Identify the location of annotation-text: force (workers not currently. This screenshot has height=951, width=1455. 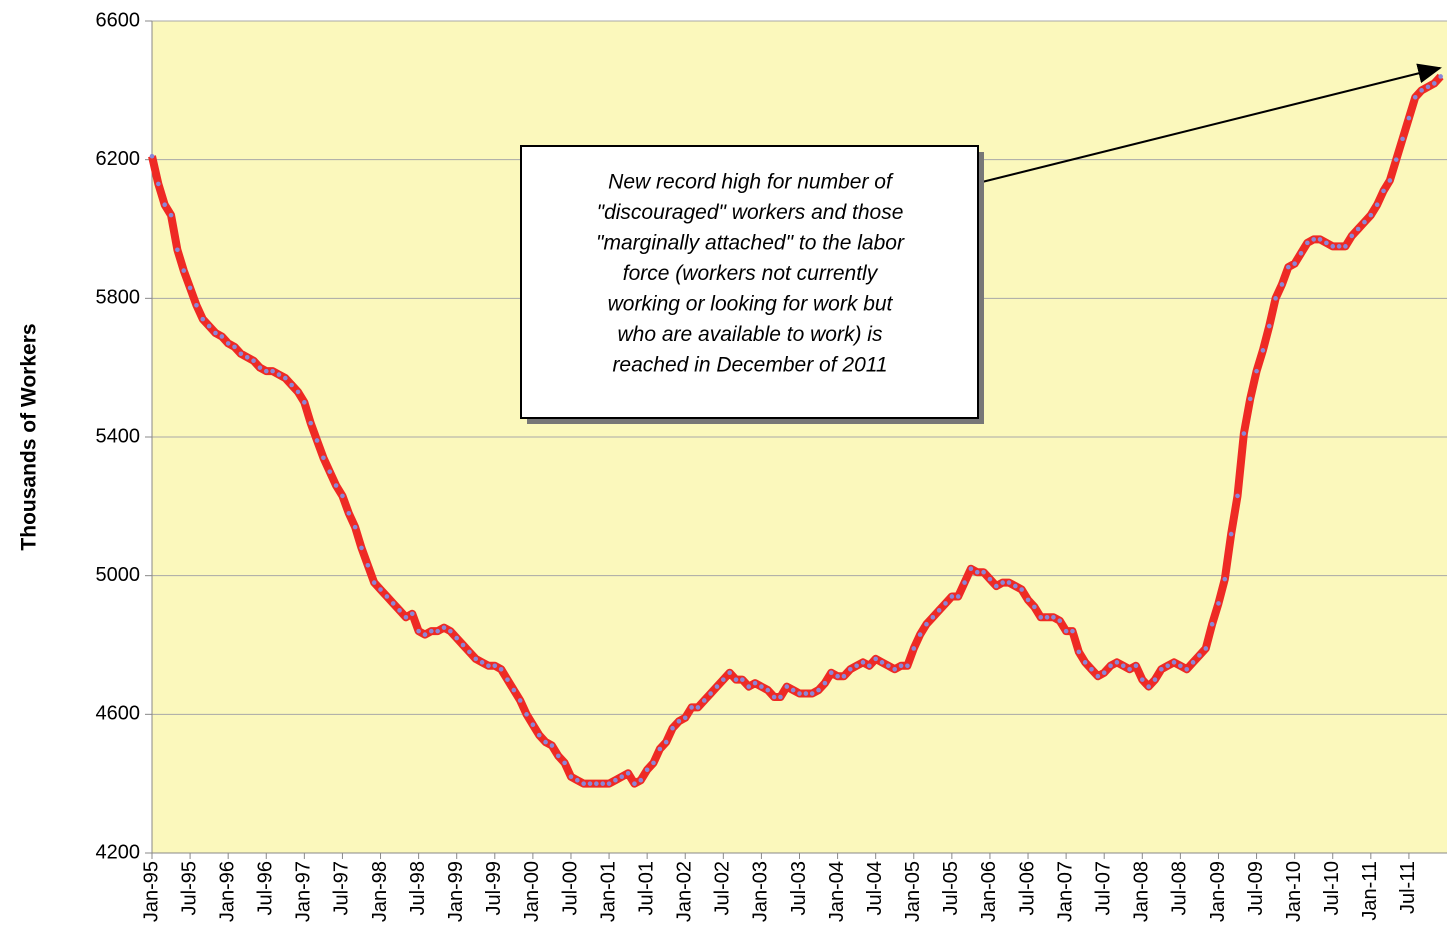
(751, 273).